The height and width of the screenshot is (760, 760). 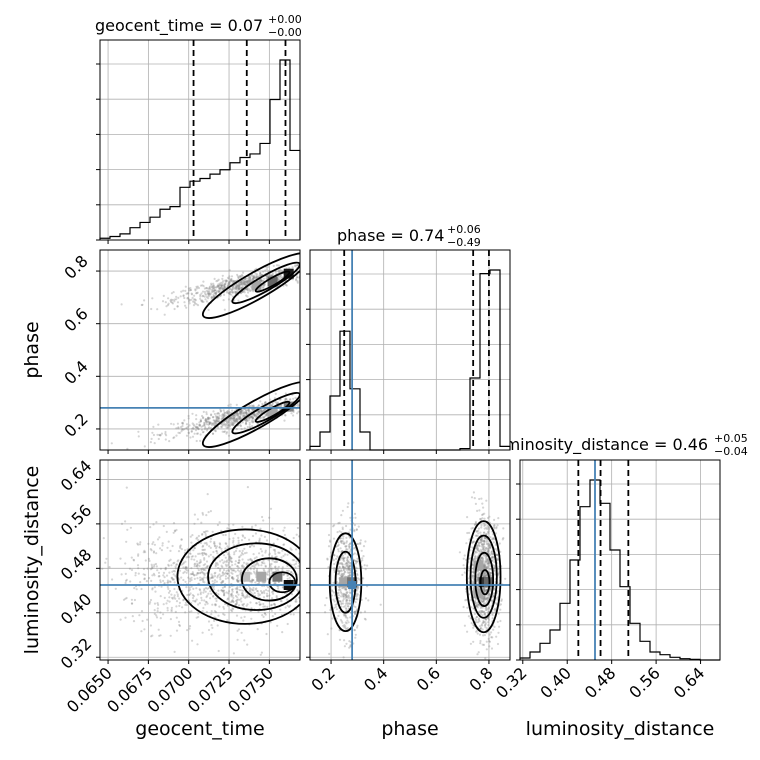 I want to click on x-tick-label: 0.64, so click(x=689, y=682).